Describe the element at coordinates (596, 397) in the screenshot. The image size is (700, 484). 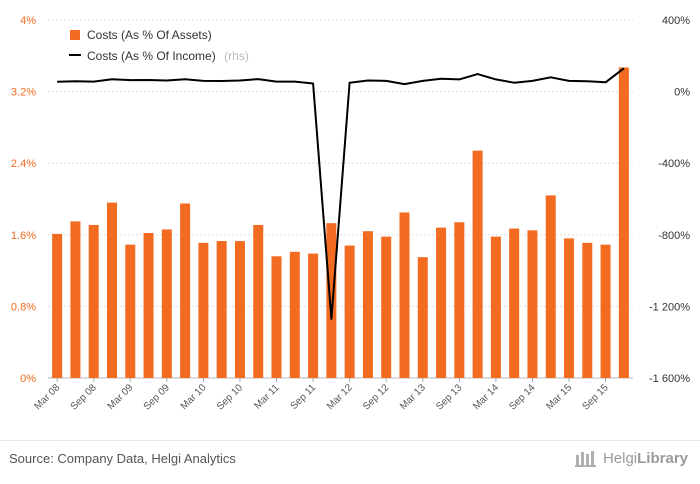
I see `x-tick-label: Sep 15` at that location.